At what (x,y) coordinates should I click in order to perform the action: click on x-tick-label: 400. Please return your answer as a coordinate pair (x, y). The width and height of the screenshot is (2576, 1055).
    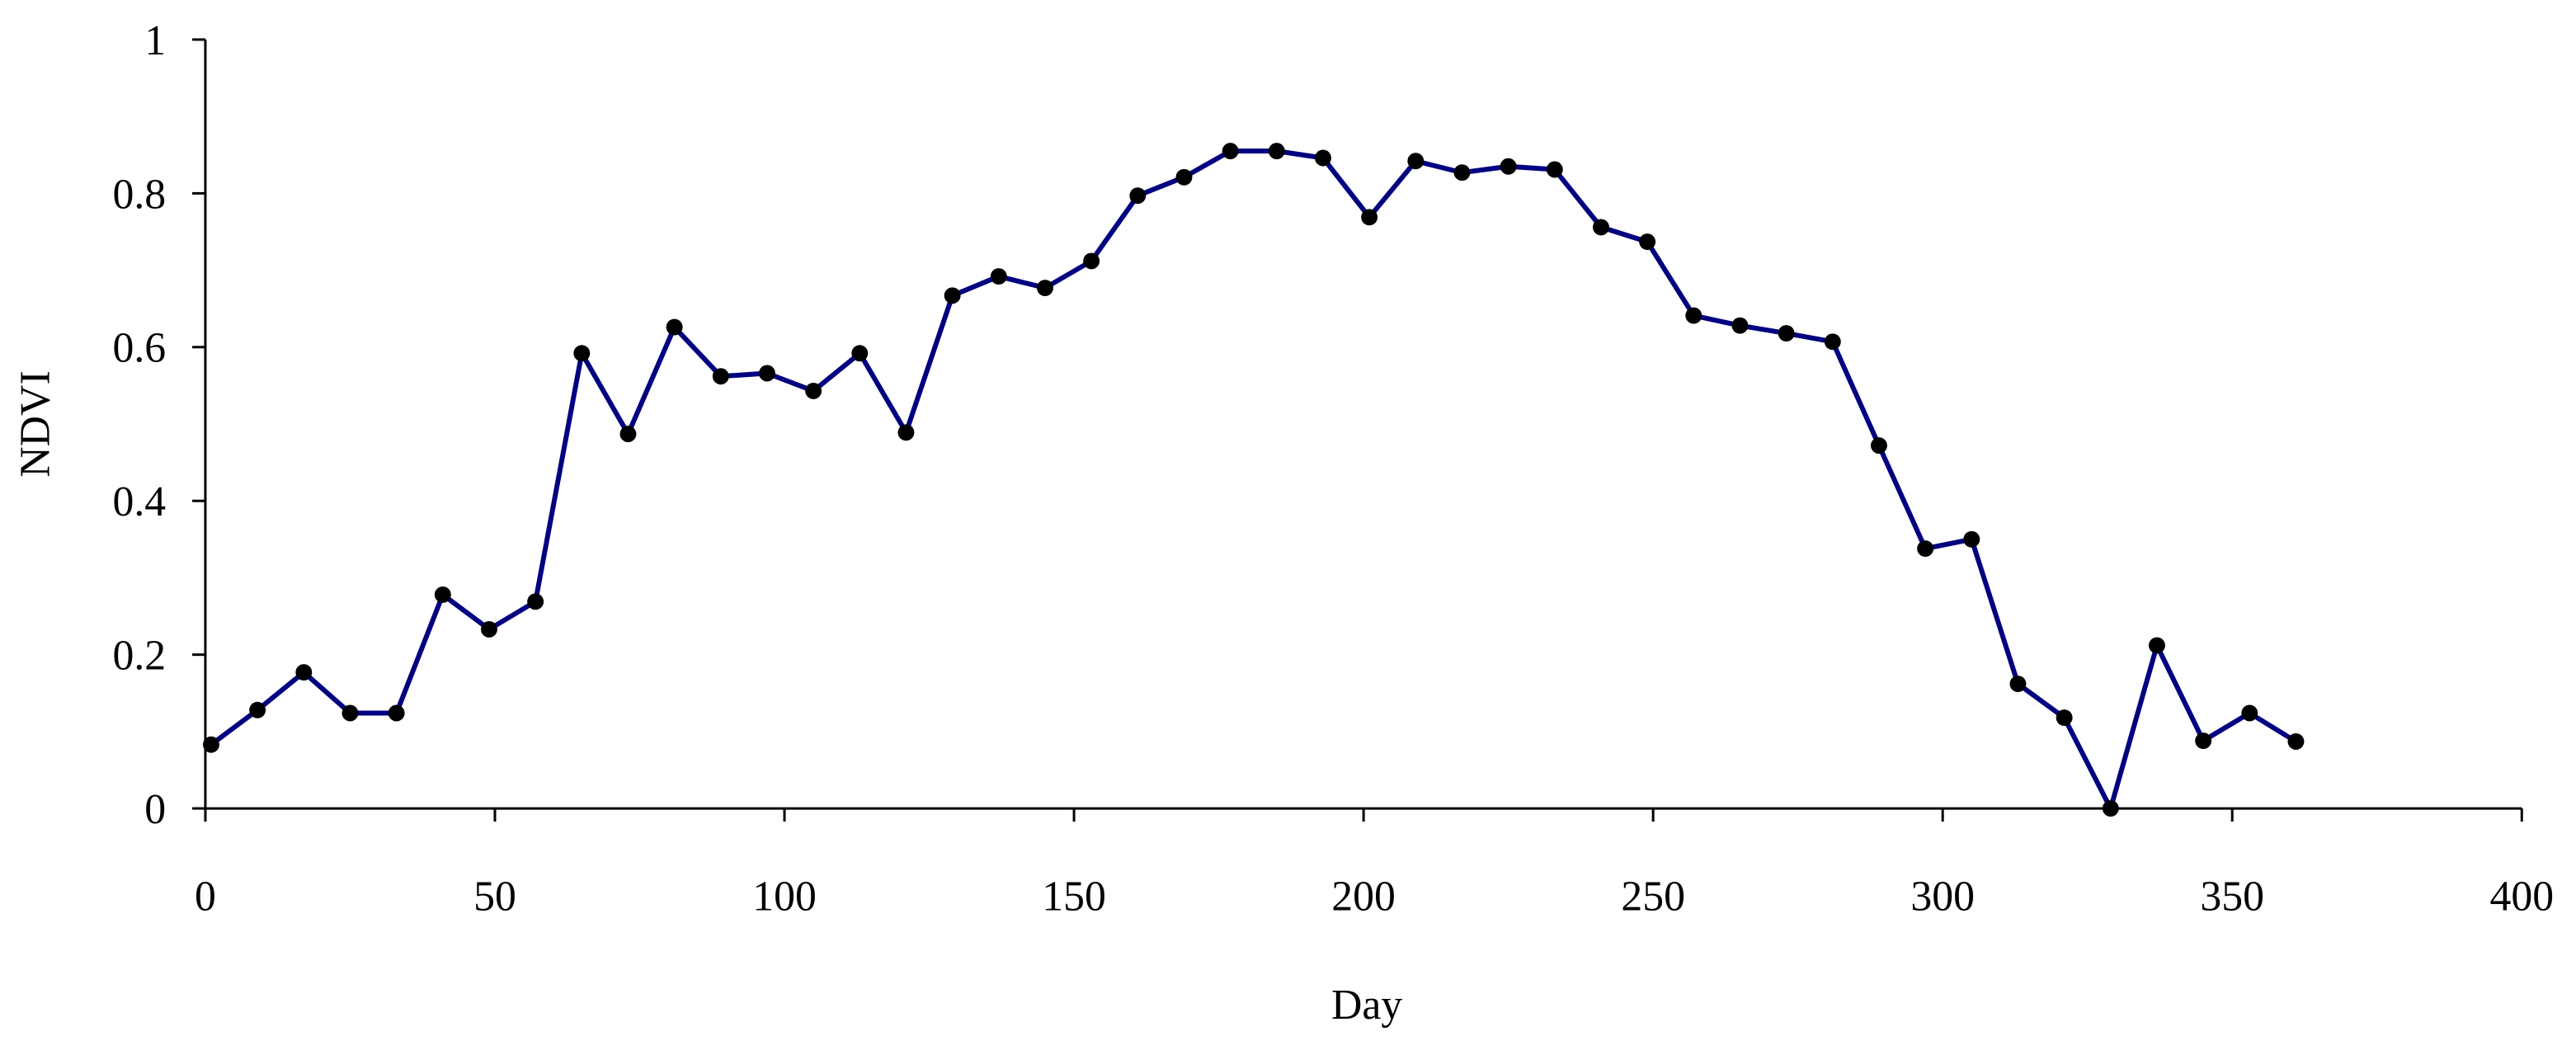
    Looking at the image, I should click on (2521, 897).